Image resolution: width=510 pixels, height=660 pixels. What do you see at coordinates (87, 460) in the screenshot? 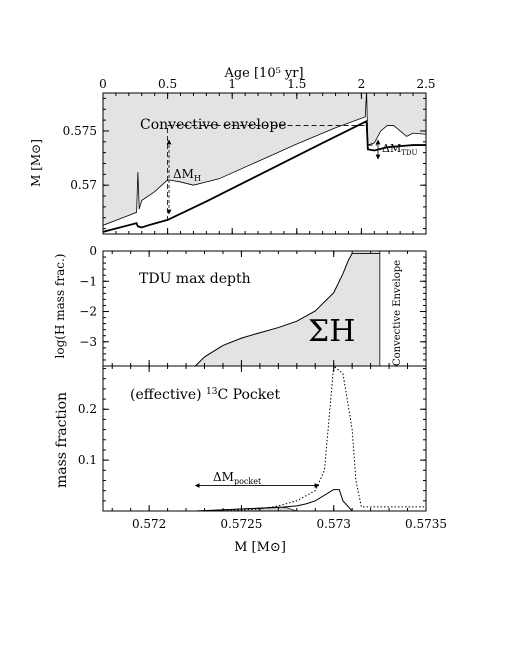
I see `y-tick-label: 0.1` at bounding box center [87, 460].